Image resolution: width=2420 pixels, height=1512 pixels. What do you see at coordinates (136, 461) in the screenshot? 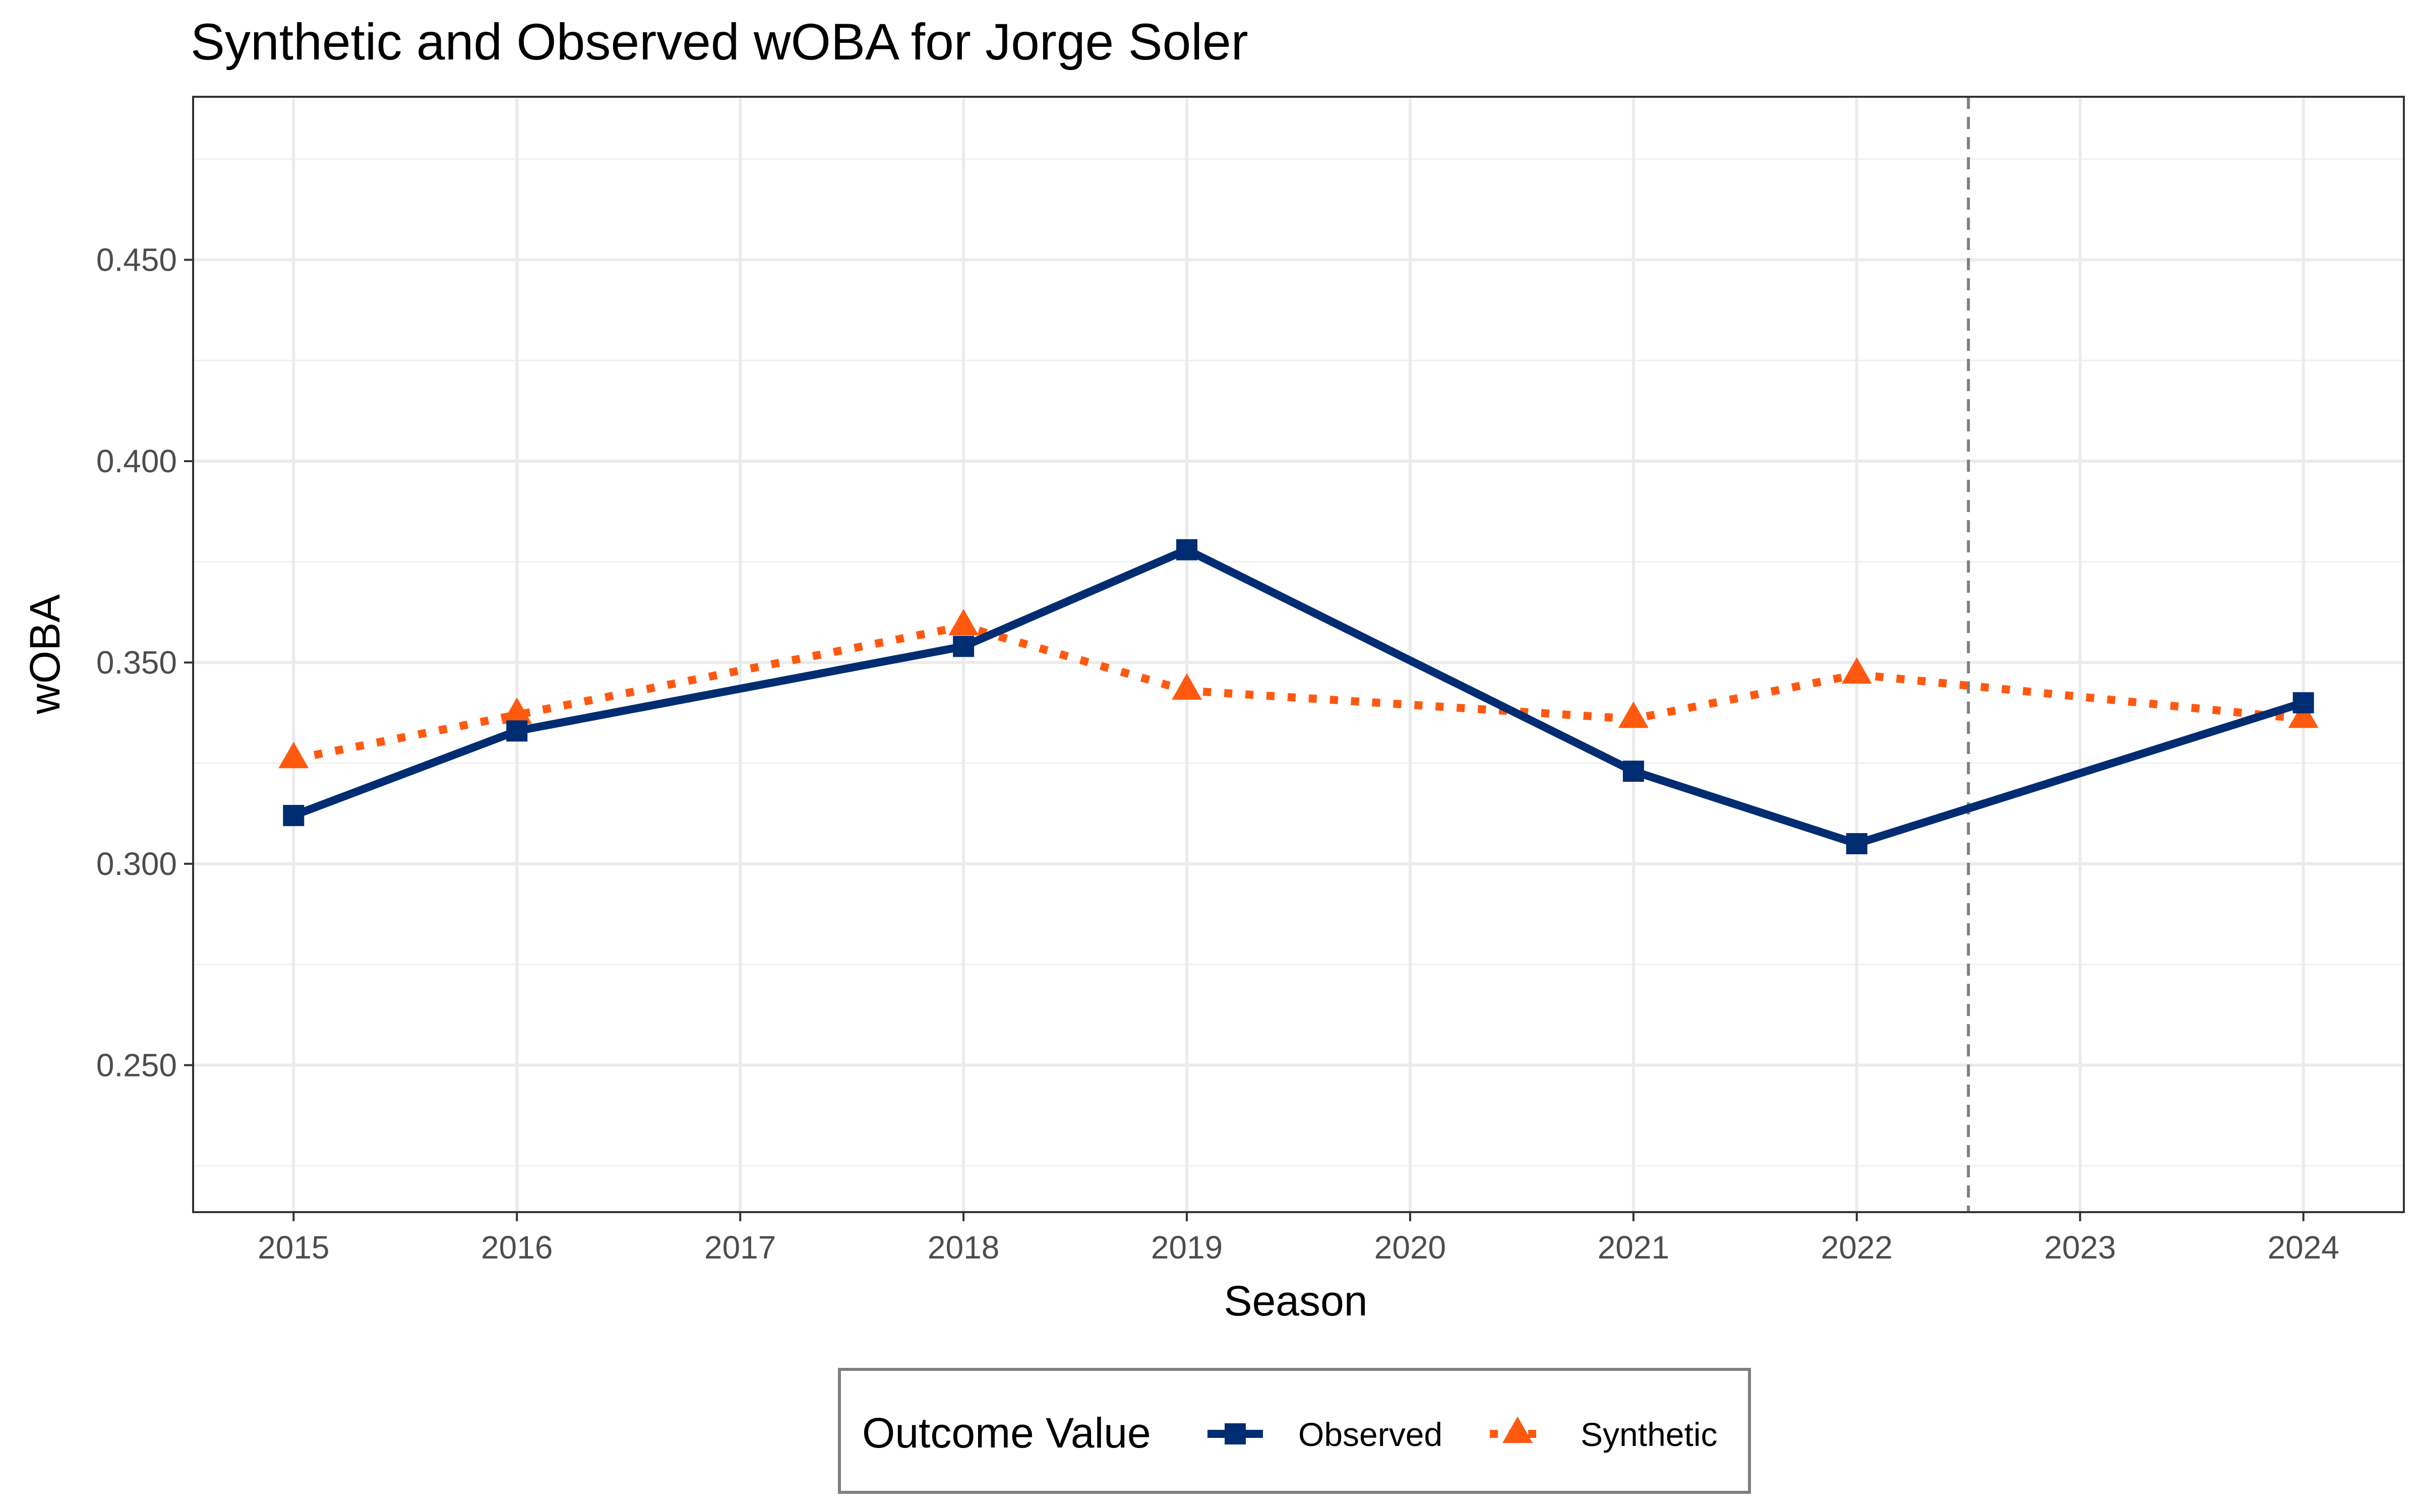
I see `y-tick-label: 0.400` at bounding box center [136, 461].